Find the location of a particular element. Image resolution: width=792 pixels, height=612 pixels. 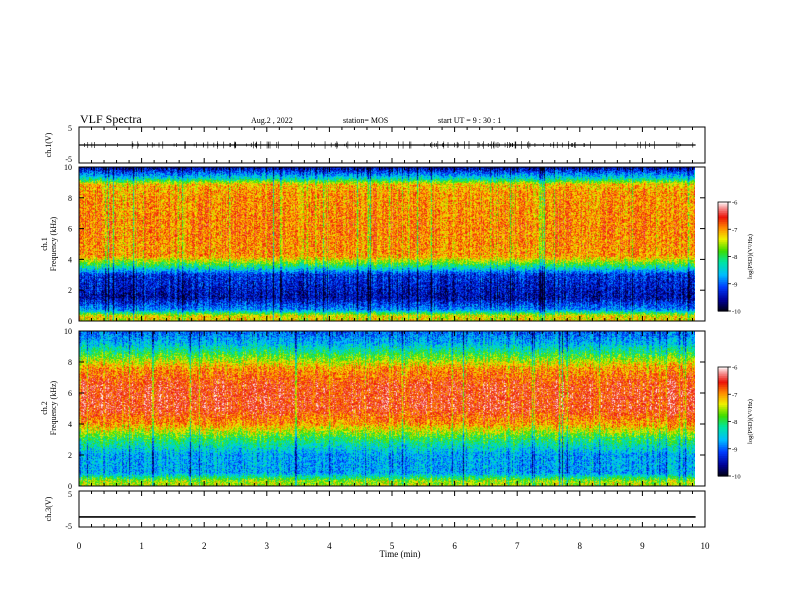

ch3-waveform-ylabel: ch.3(V) is located at coordinates (48, 508).